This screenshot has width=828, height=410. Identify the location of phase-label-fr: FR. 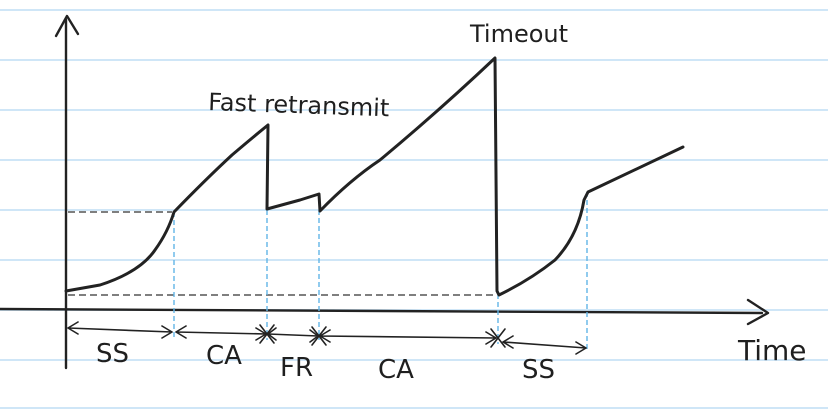
(296, 368).